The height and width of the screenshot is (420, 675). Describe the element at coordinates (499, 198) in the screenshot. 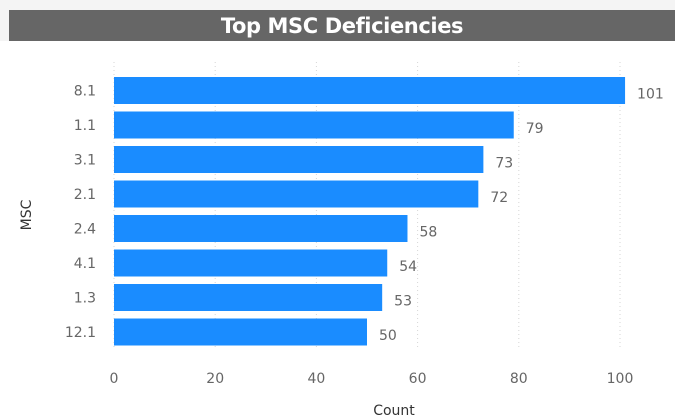

I see `data-label-2.1: 72` at that location.